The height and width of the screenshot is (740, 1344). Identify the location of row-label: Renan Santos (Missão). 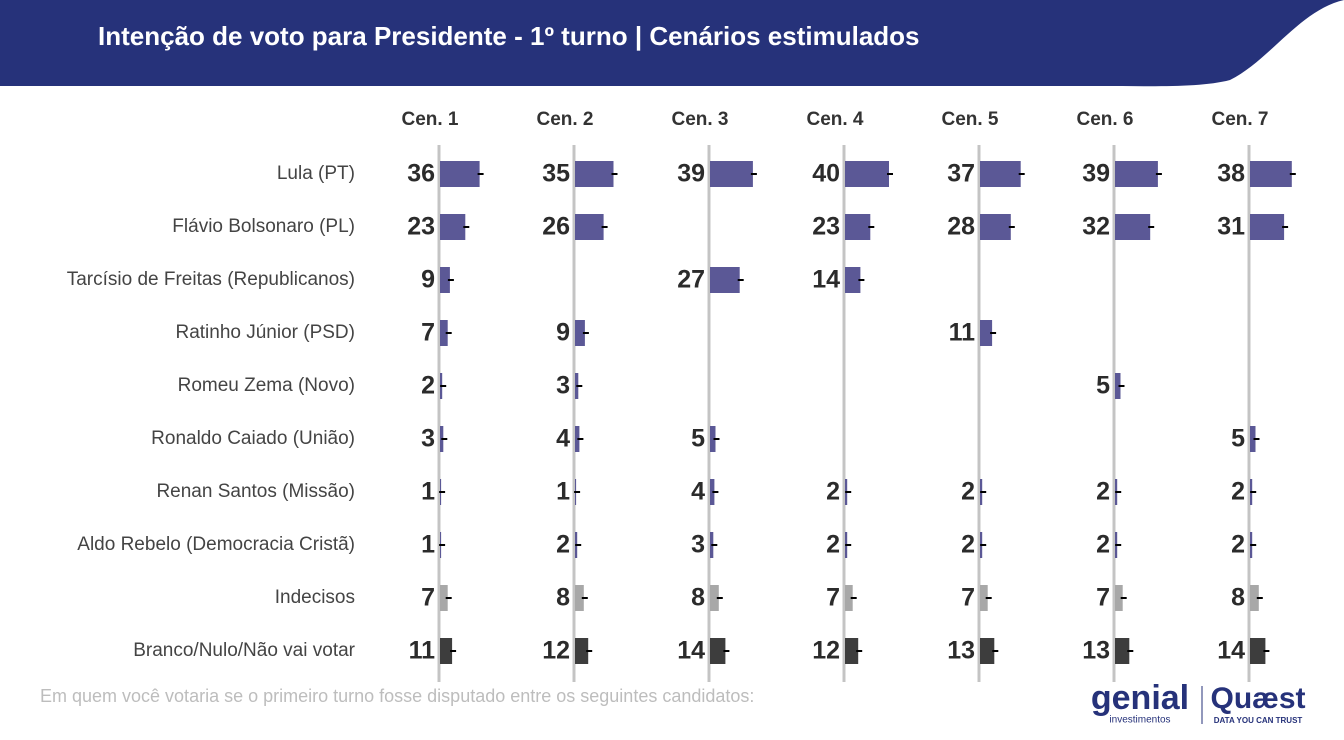
(255, 491).